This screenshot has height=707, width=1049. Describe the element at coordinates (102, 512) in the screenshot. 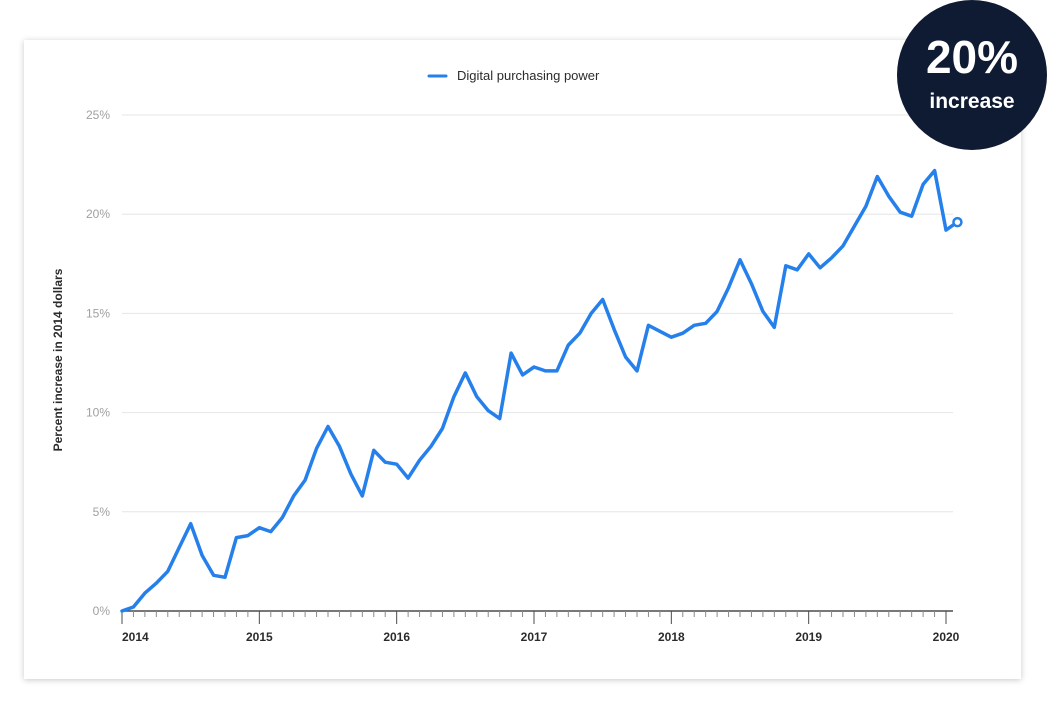

I see `y-tick-label: 5%` at that location.